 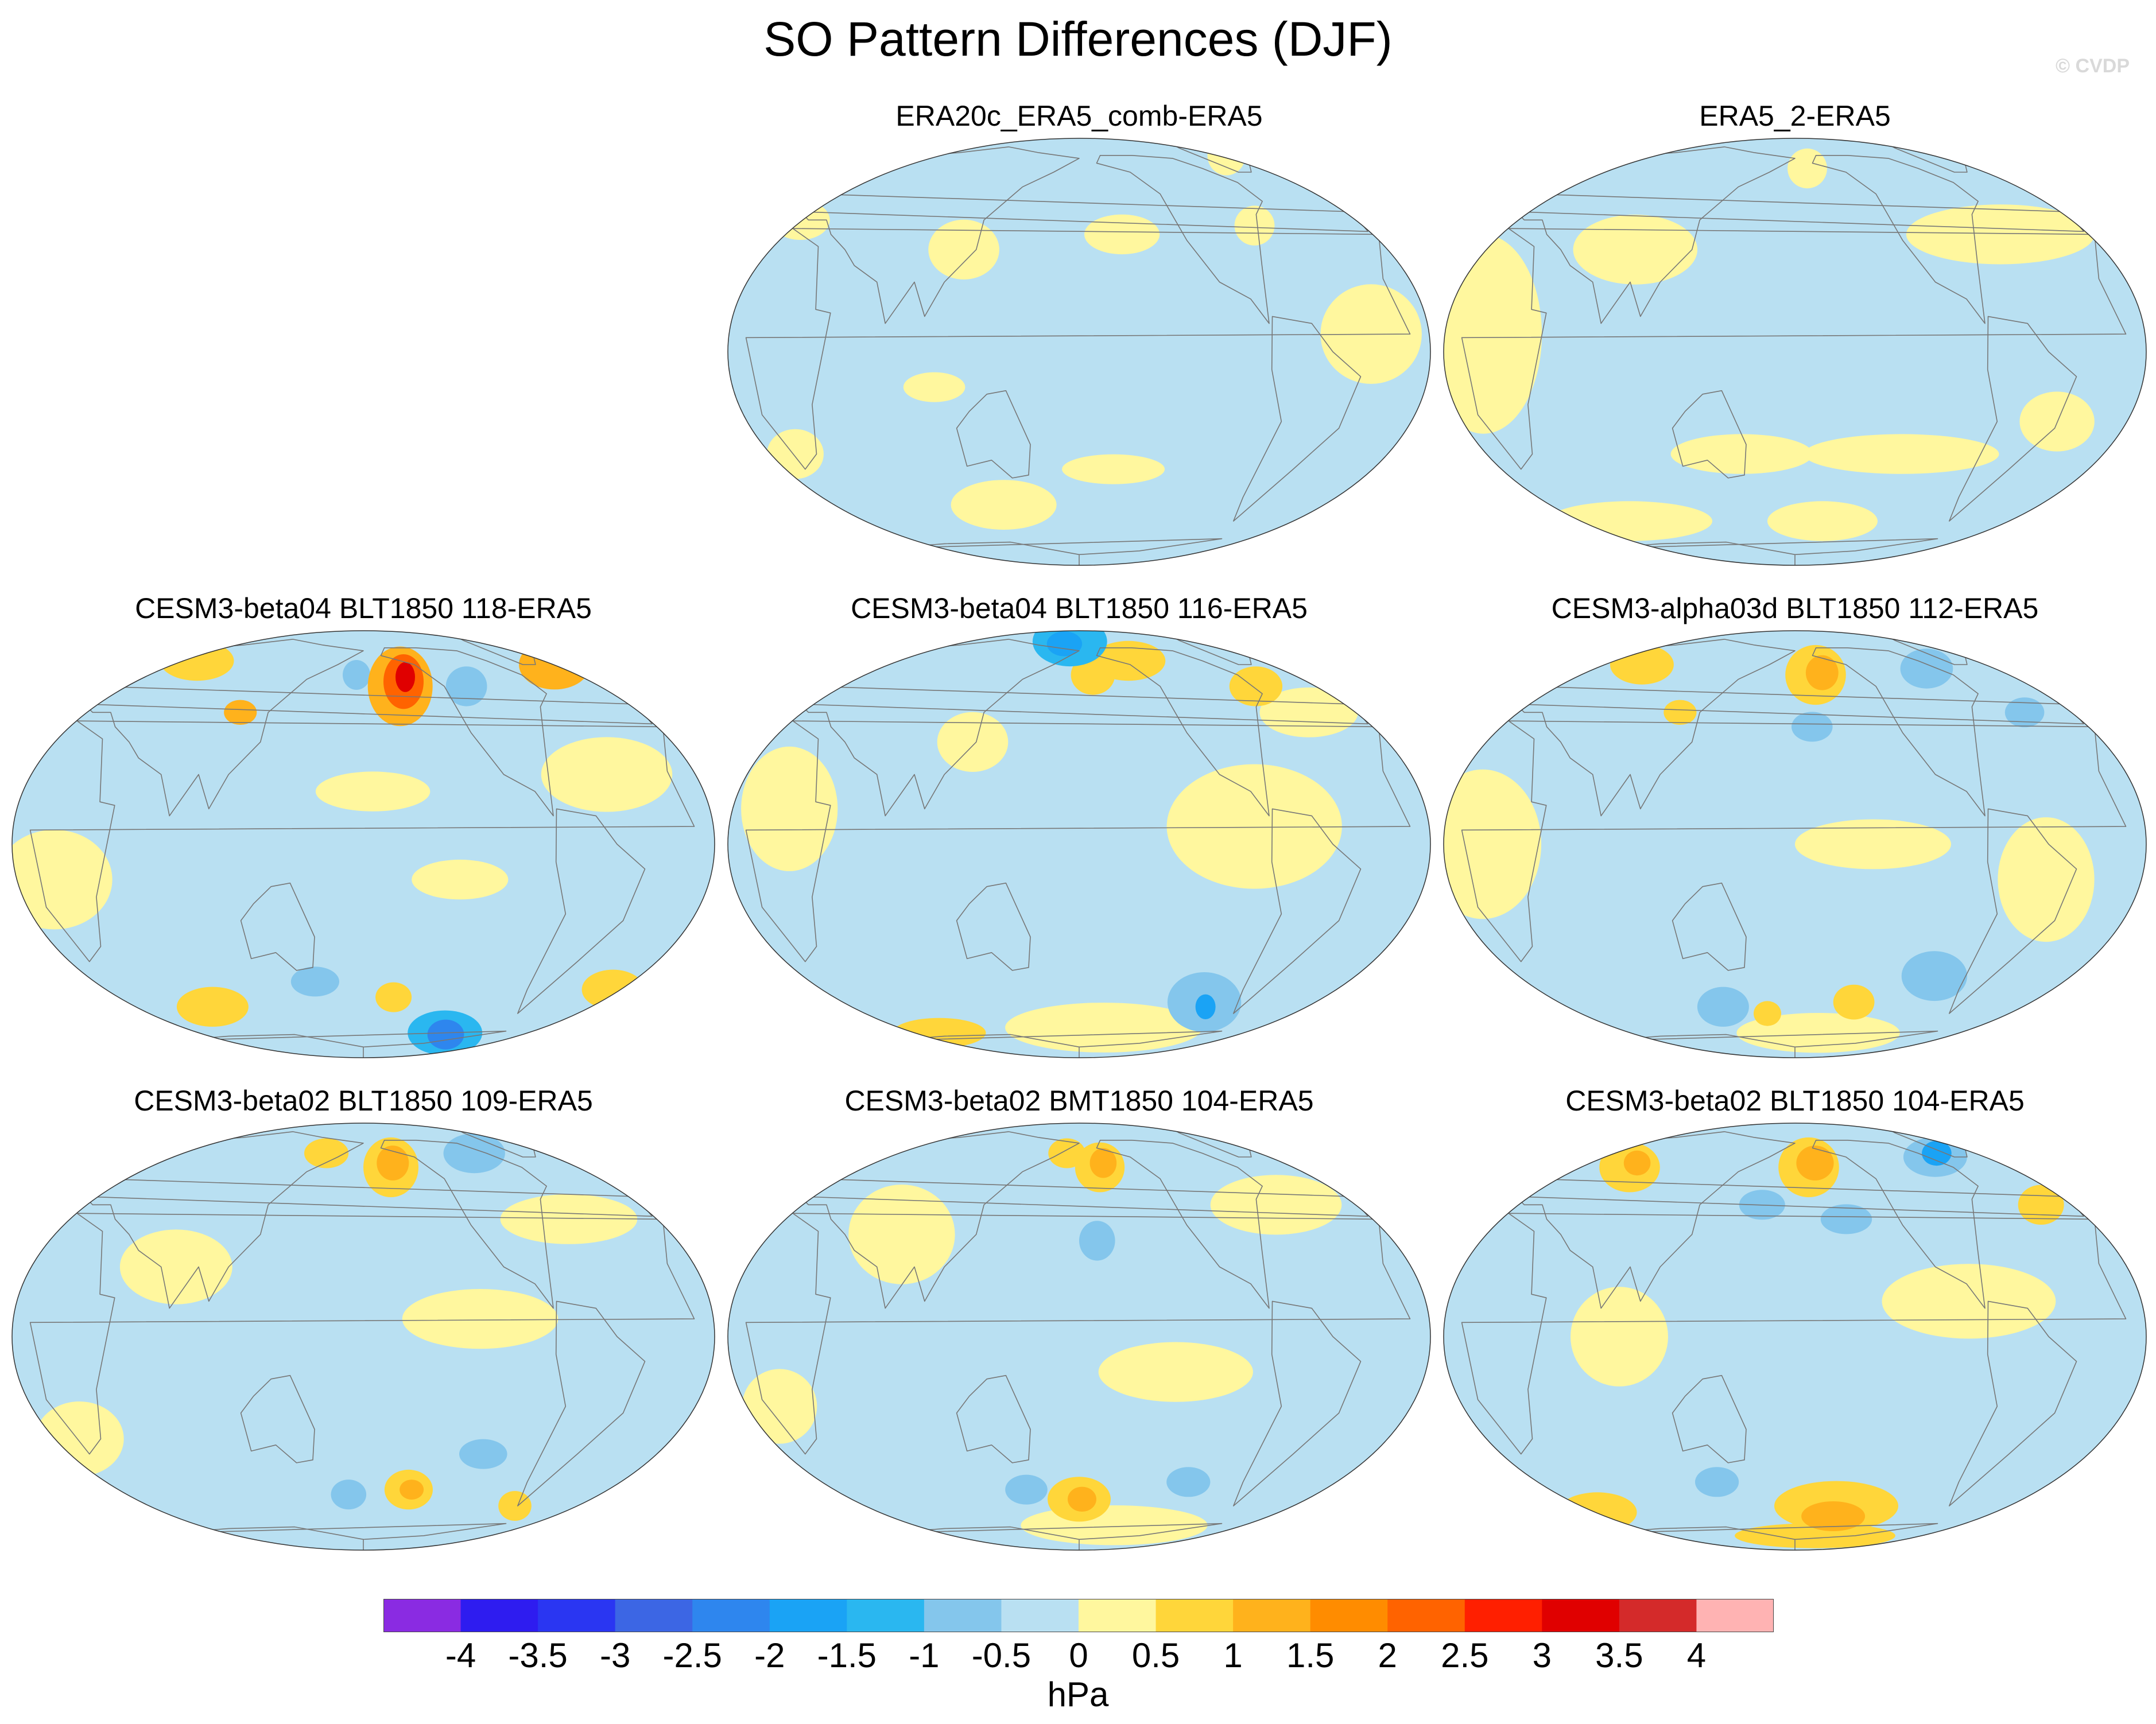 I want to click on map-background-field, so click(x=1079, y=351).